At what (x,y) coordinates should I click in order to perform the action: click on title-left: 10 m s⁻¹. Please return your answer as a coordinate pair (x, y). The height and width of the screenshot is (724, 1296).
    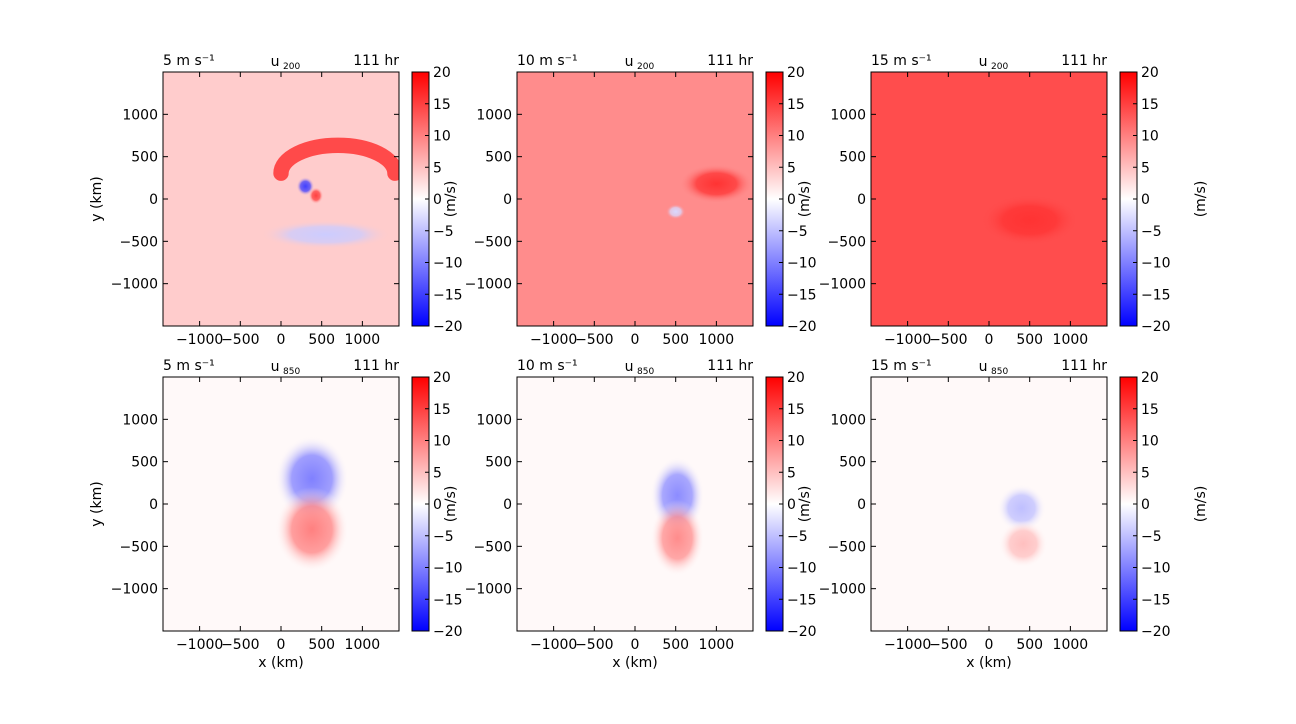
    Looking at the image, I should click on (547, 61).